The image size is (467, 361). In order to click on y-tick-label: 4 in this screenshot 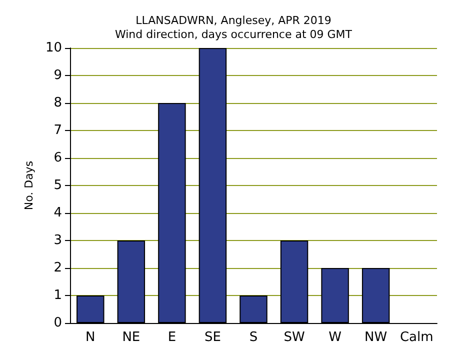, I will do `click(58, 213)`.